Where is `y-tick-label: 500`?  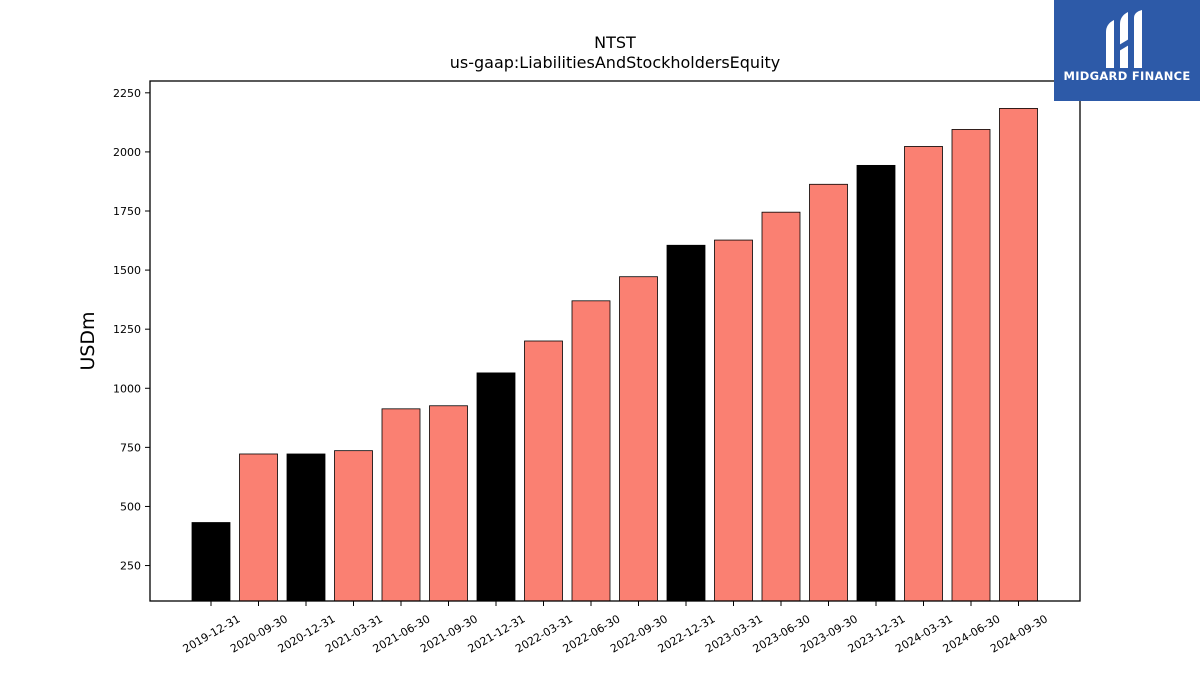
y-tick-label: 500 is located at coordinates (130, 506).